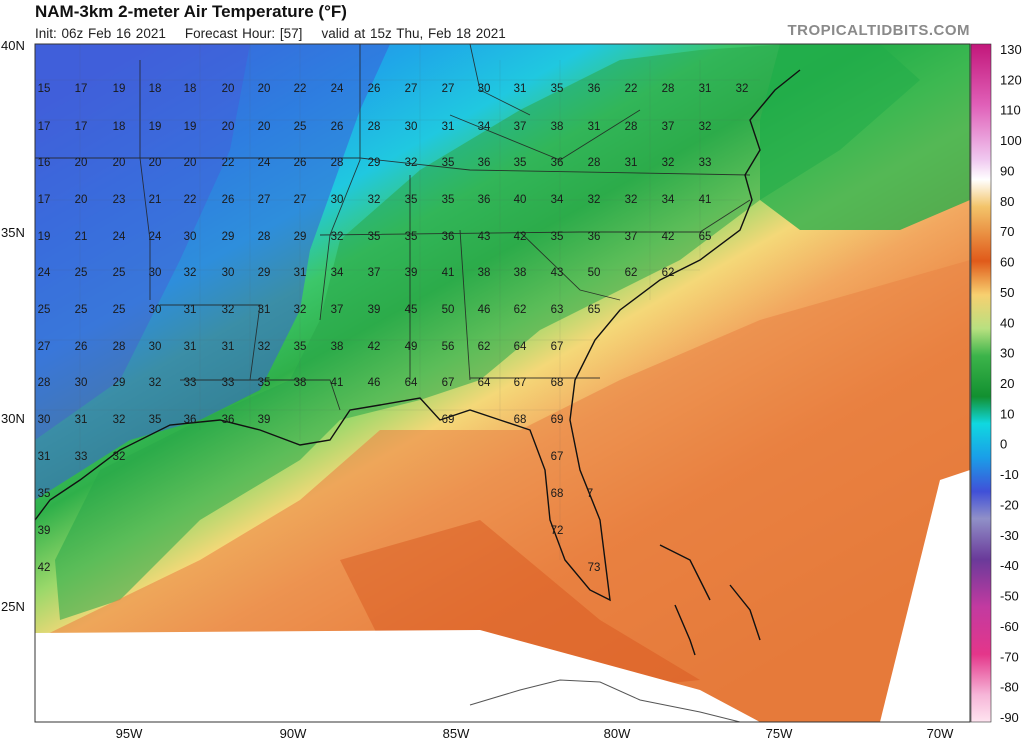 This screenshot has height=742, width=1024. I want to click on temperature-value-label: 73, so click(594, 568).